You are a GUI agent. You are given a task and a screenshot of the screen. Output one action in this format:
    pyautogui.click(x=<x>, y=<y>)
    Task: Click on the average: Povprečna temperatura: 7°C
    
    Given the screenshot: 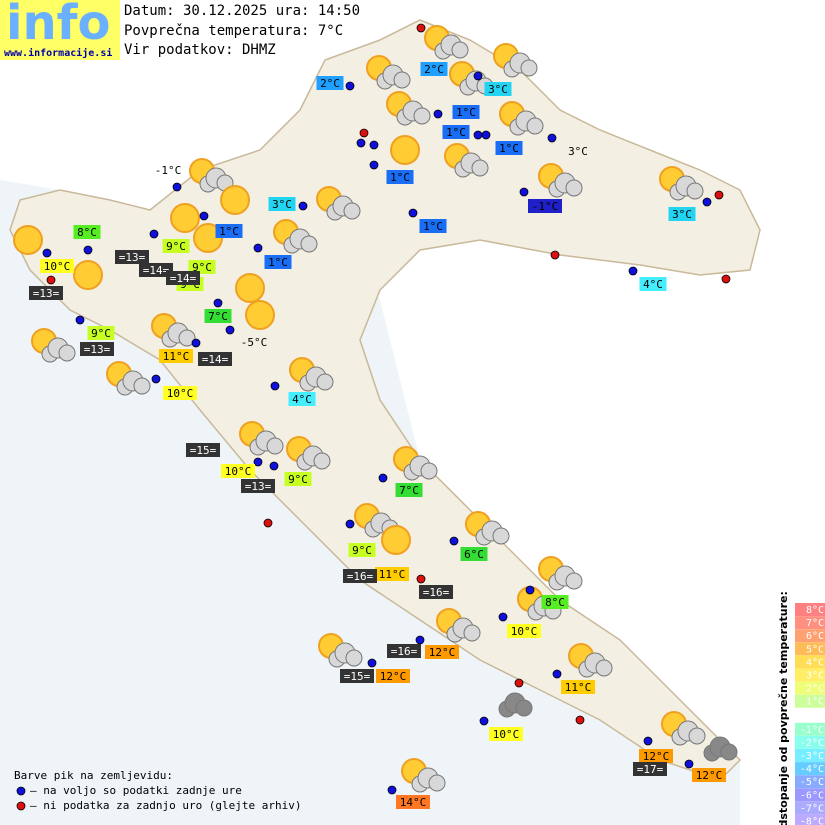 What is the action you would take?
    pyautogui.click(x=233, y=31)
    